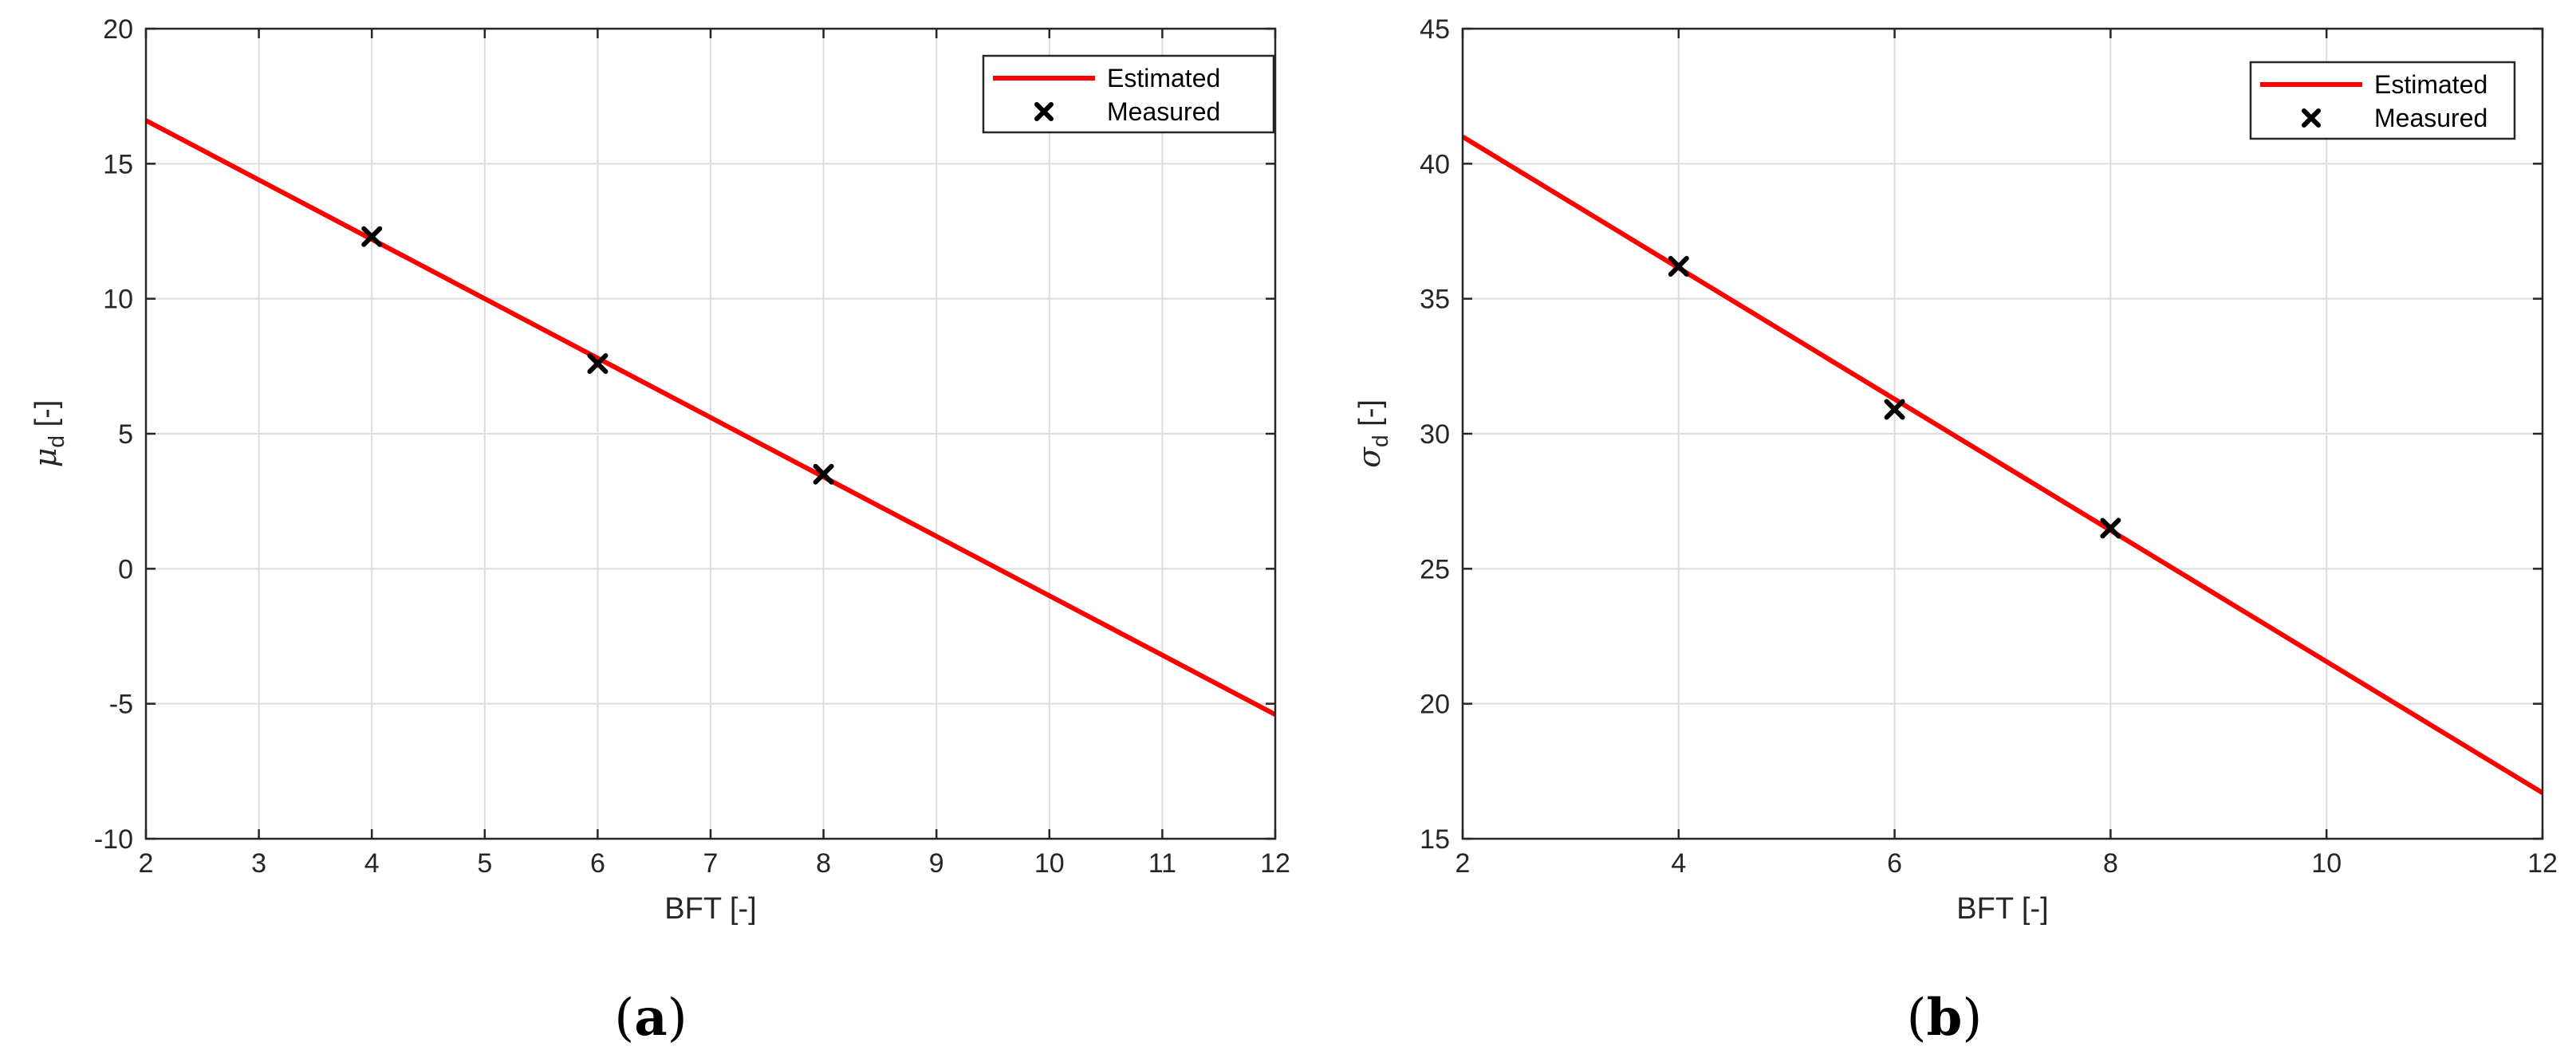  What do you see at coordinates (1435, 29) in the screenshot?
I see `y-tick-label: 45` at bounding box center [1435, 29].